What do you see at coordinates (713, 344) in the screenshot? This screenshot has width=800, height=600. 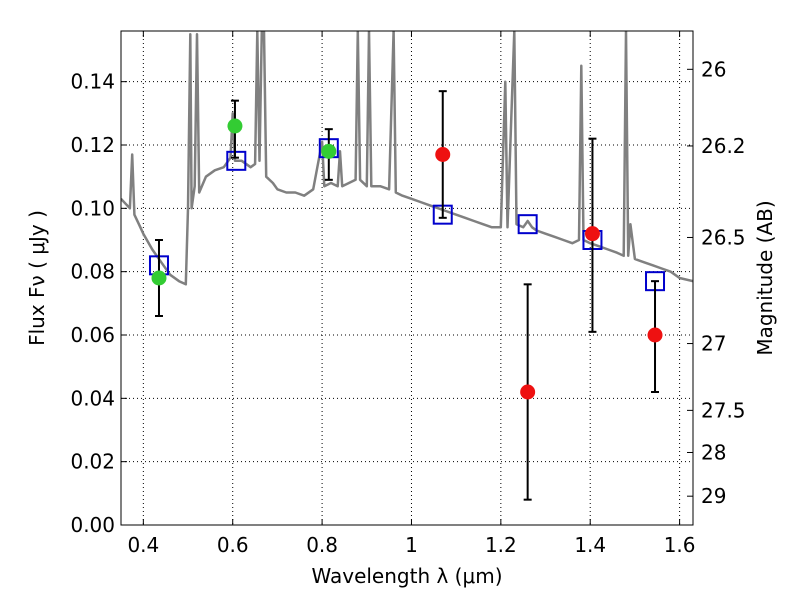 I see `y2-tick-label: 27` at bounding box center [713, 344].